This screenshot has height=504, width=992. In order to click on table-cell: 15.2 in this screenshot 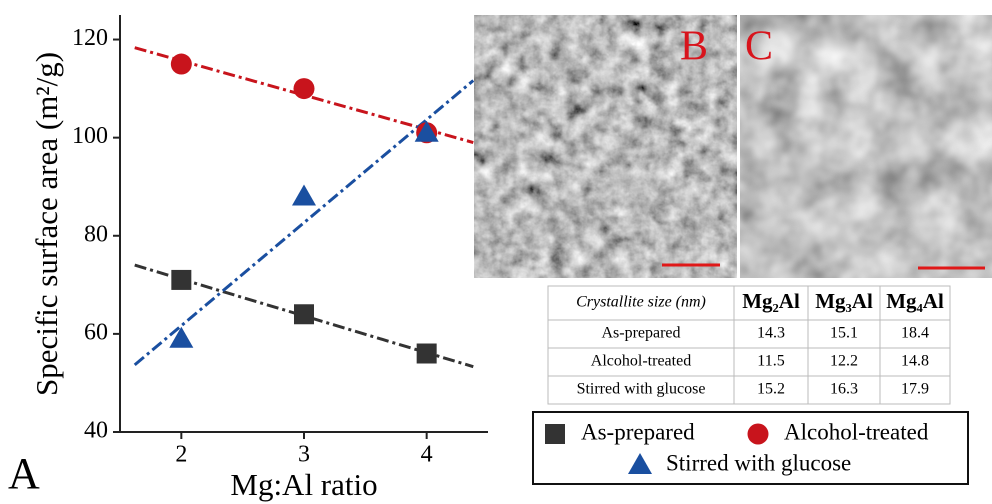, I will do `click(771, 389)`.